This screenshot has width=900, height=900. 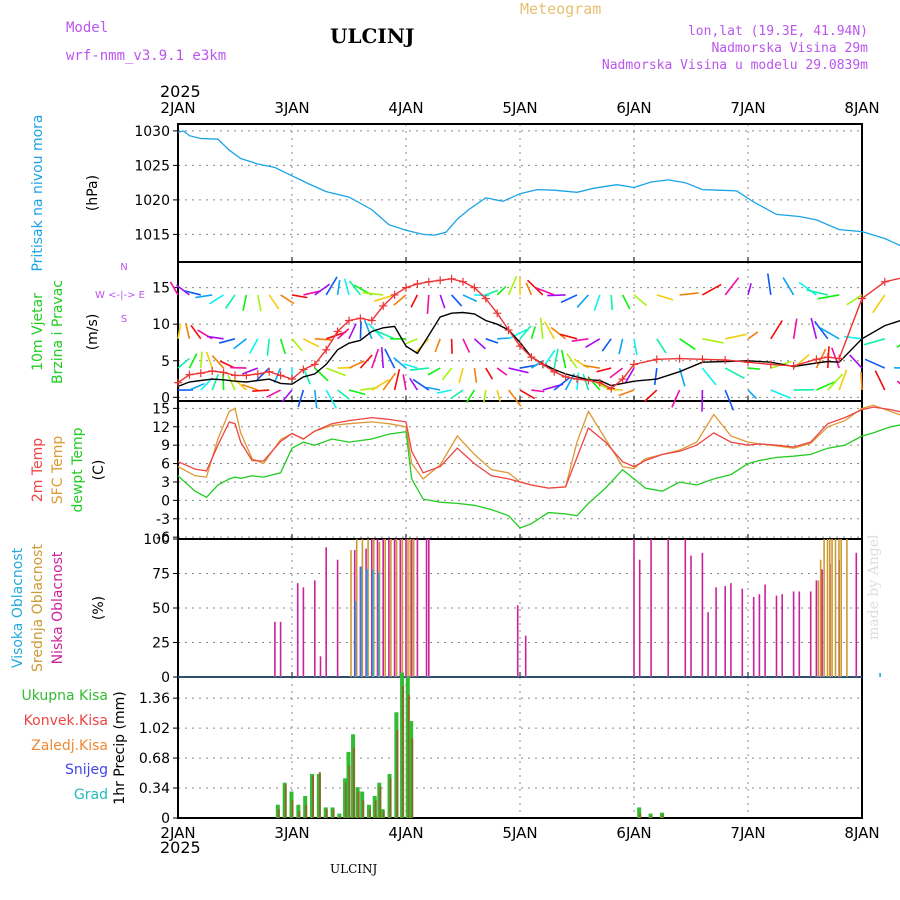 I want to click on y-tick-label: 15, so click(x=161, y=409).